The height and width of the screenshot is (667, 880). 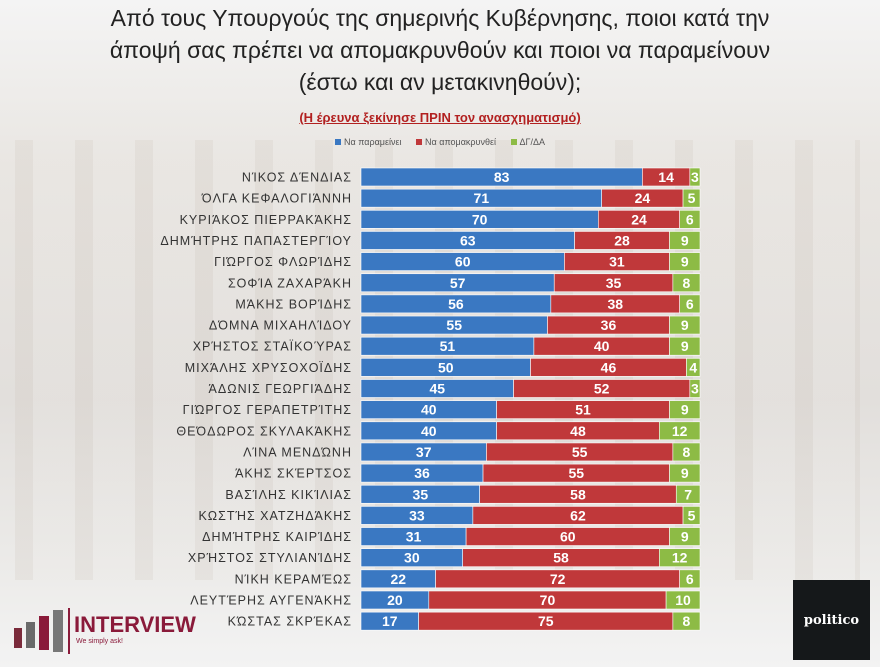 I want to click on legend-item: Να απομακρυνθεί, so click(x=456, y=142).